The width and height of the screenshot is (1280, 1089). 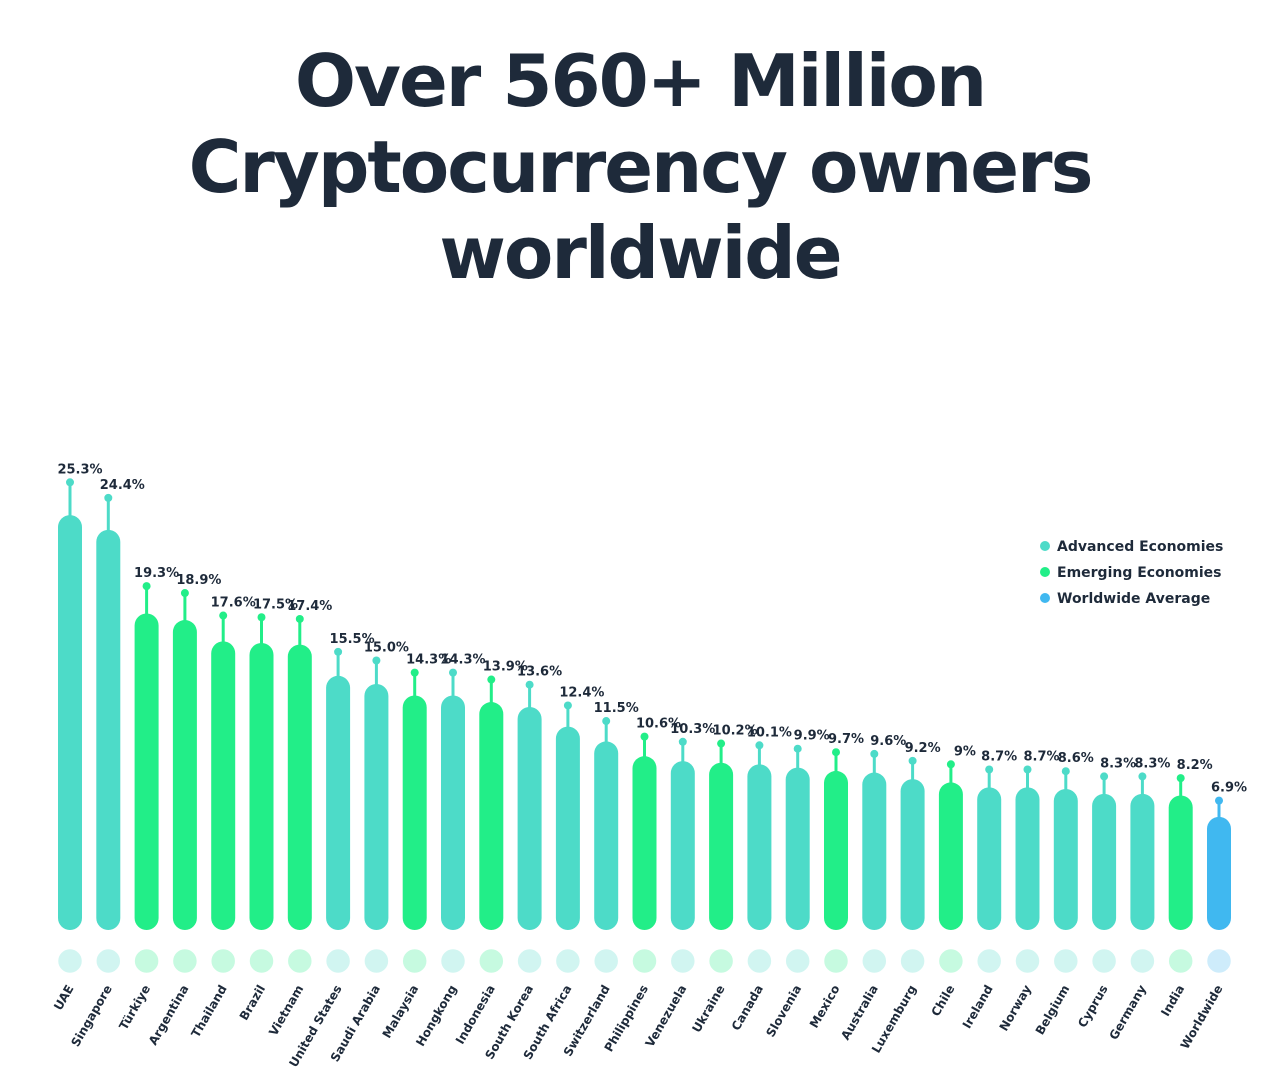 What do you see at coordinates (989, 961) in the screenshot?
I see `flag-ireland-icon` at bounding box center [989, 961].